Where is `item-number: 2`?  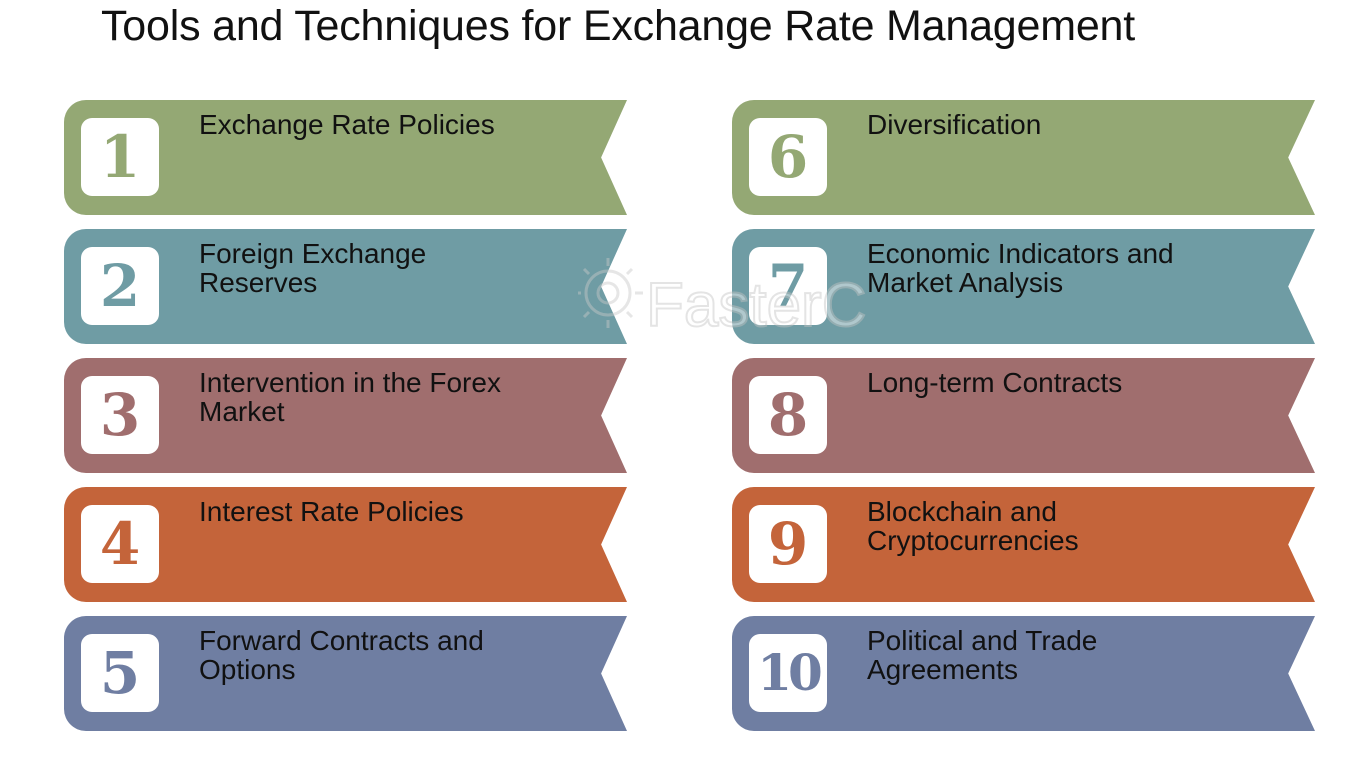
item-number: 2 is located at coordinates (120, 286).